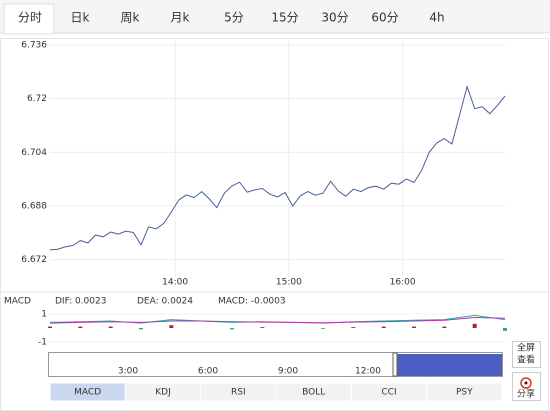  Describe the element at coordinates (526, 348) in the screenshot. I see `fullscreen-label: 全屏` at that location.